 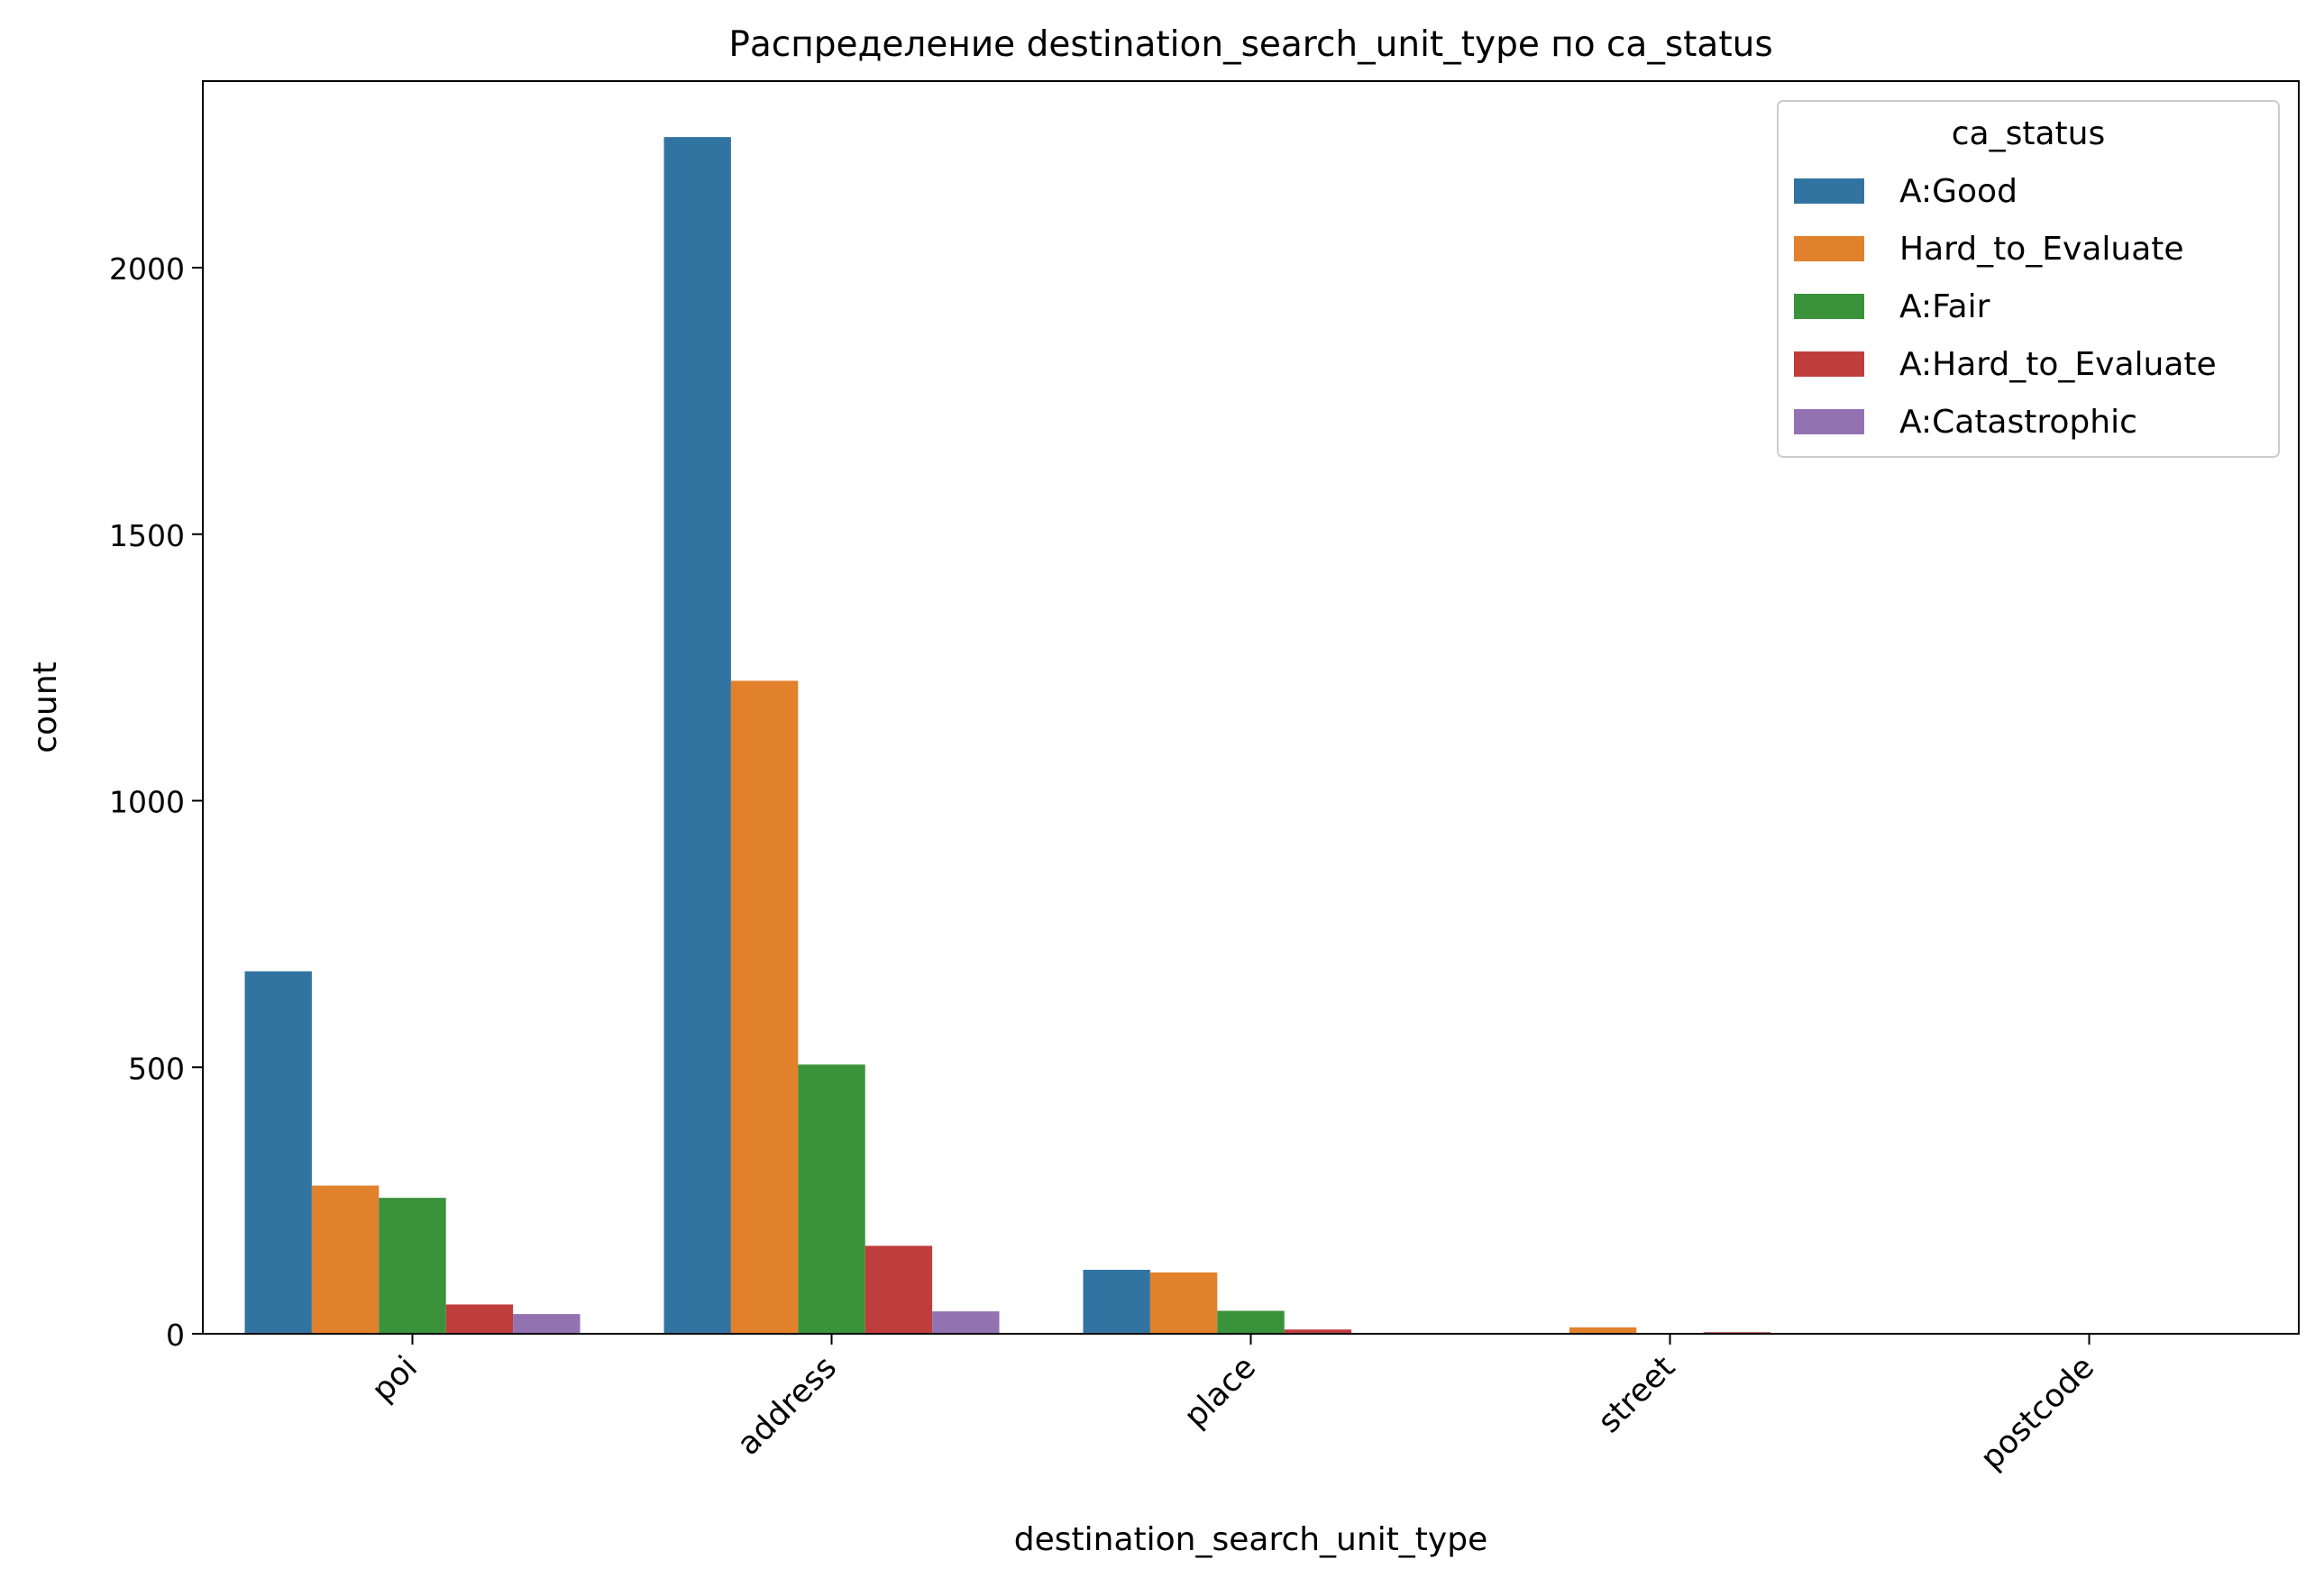 I want to click on legend-label: Hard_to_Evaluate, so click(x=2042, y=249).